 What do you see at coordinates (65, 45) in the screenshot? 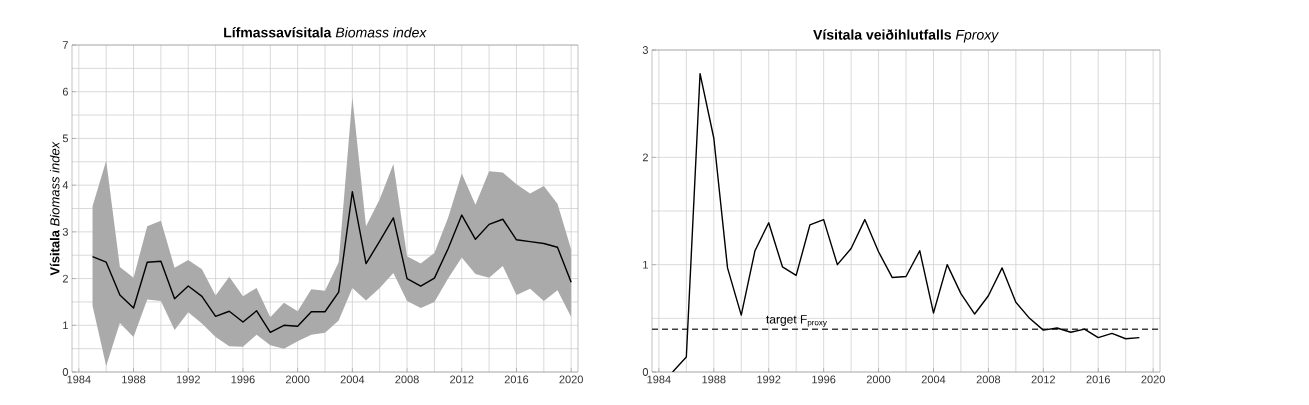
I see `y-tick-label: 7` at bounding box center [65, 45].